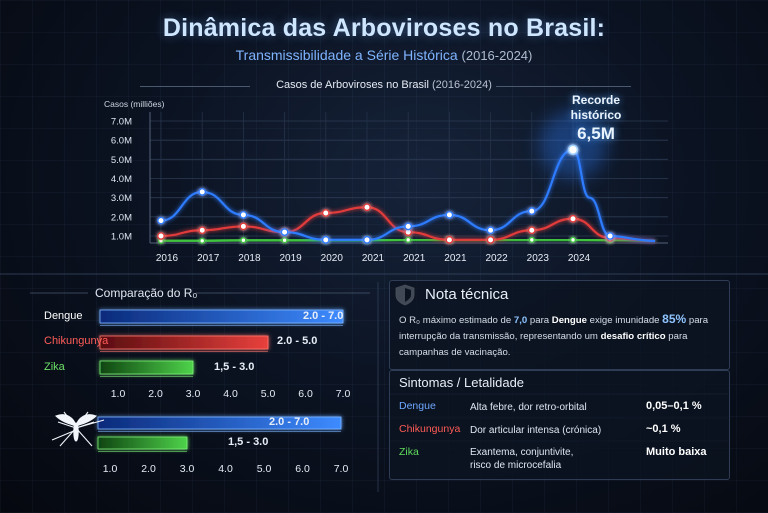  I want to click on nota-t1: O R₀ máximo estimado de, so click(456, 320).